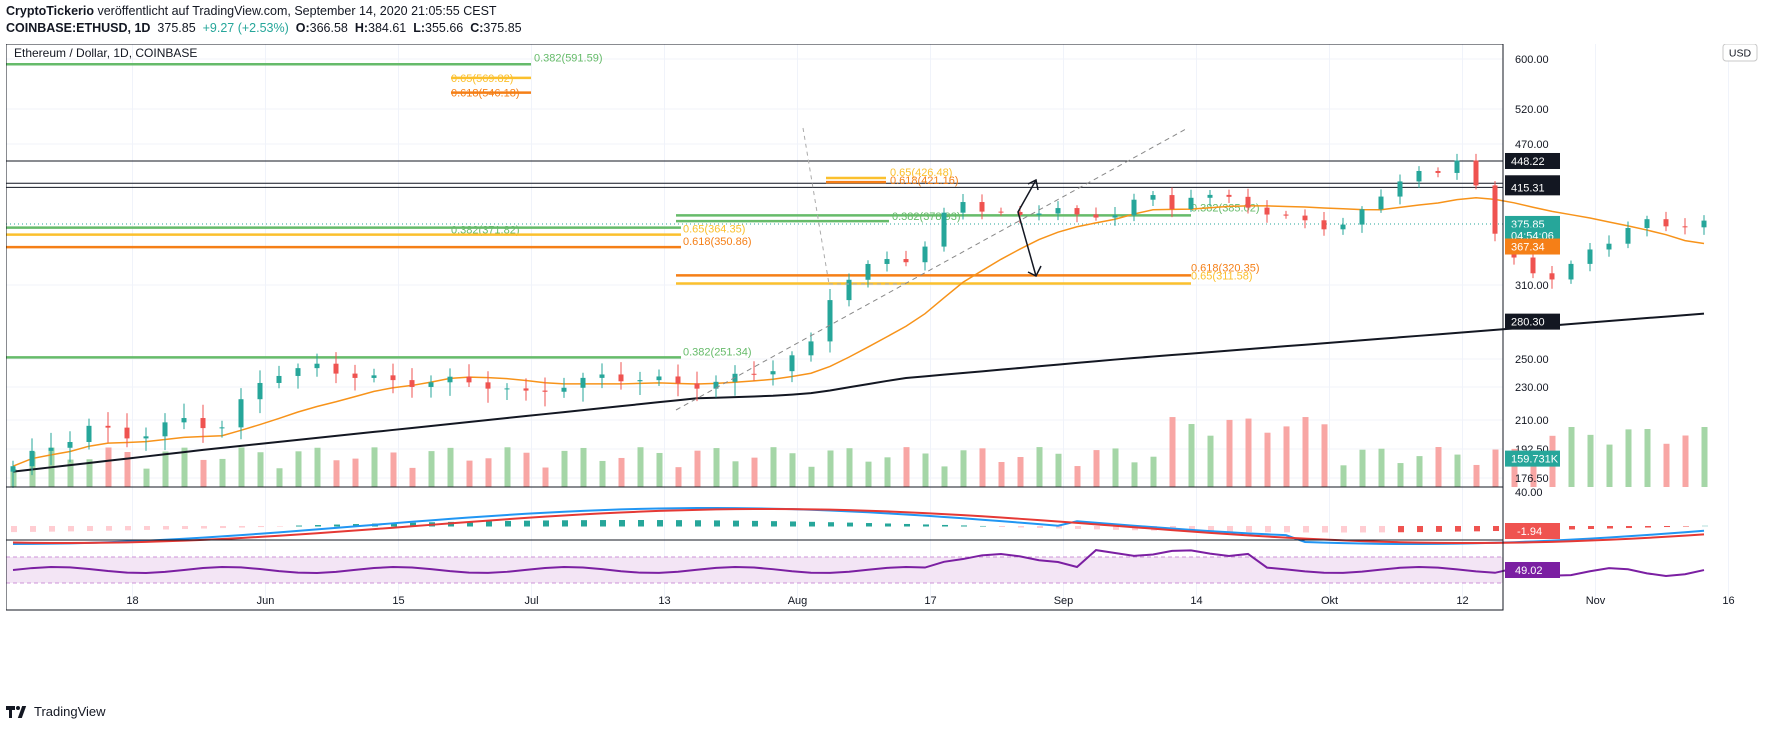  What do you see at coordinates (1532, 360) in the screenshot?
I see `price-tick-label: 250.00` at bounding box center [1532, 360].